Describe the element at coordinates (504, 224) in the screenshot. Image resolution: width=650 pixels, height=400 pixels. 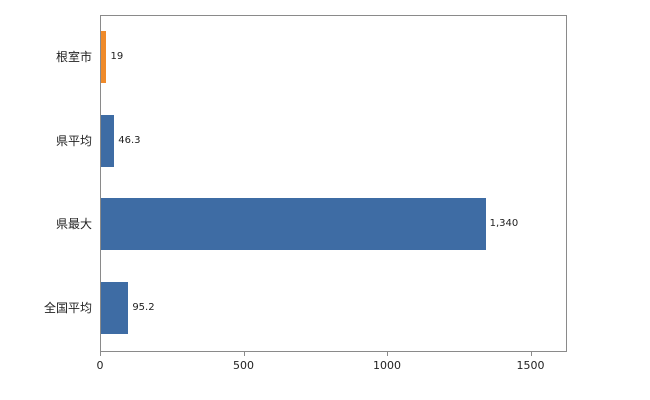
I see `bar-value-label: 1,340` at that location.